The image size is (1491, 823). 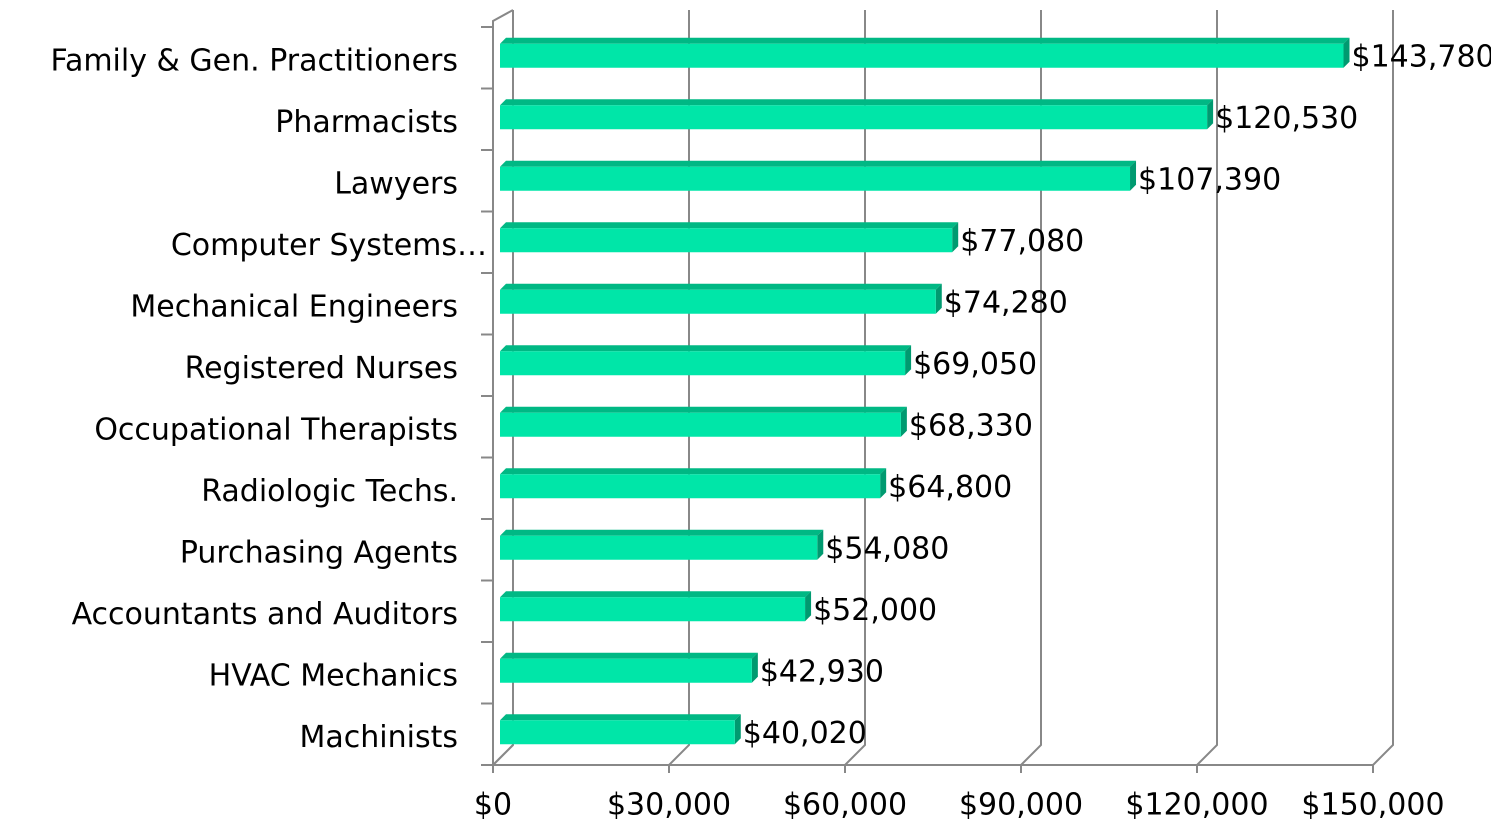 I want to click on value-label: $120,530, so click(x=1286, y=118).